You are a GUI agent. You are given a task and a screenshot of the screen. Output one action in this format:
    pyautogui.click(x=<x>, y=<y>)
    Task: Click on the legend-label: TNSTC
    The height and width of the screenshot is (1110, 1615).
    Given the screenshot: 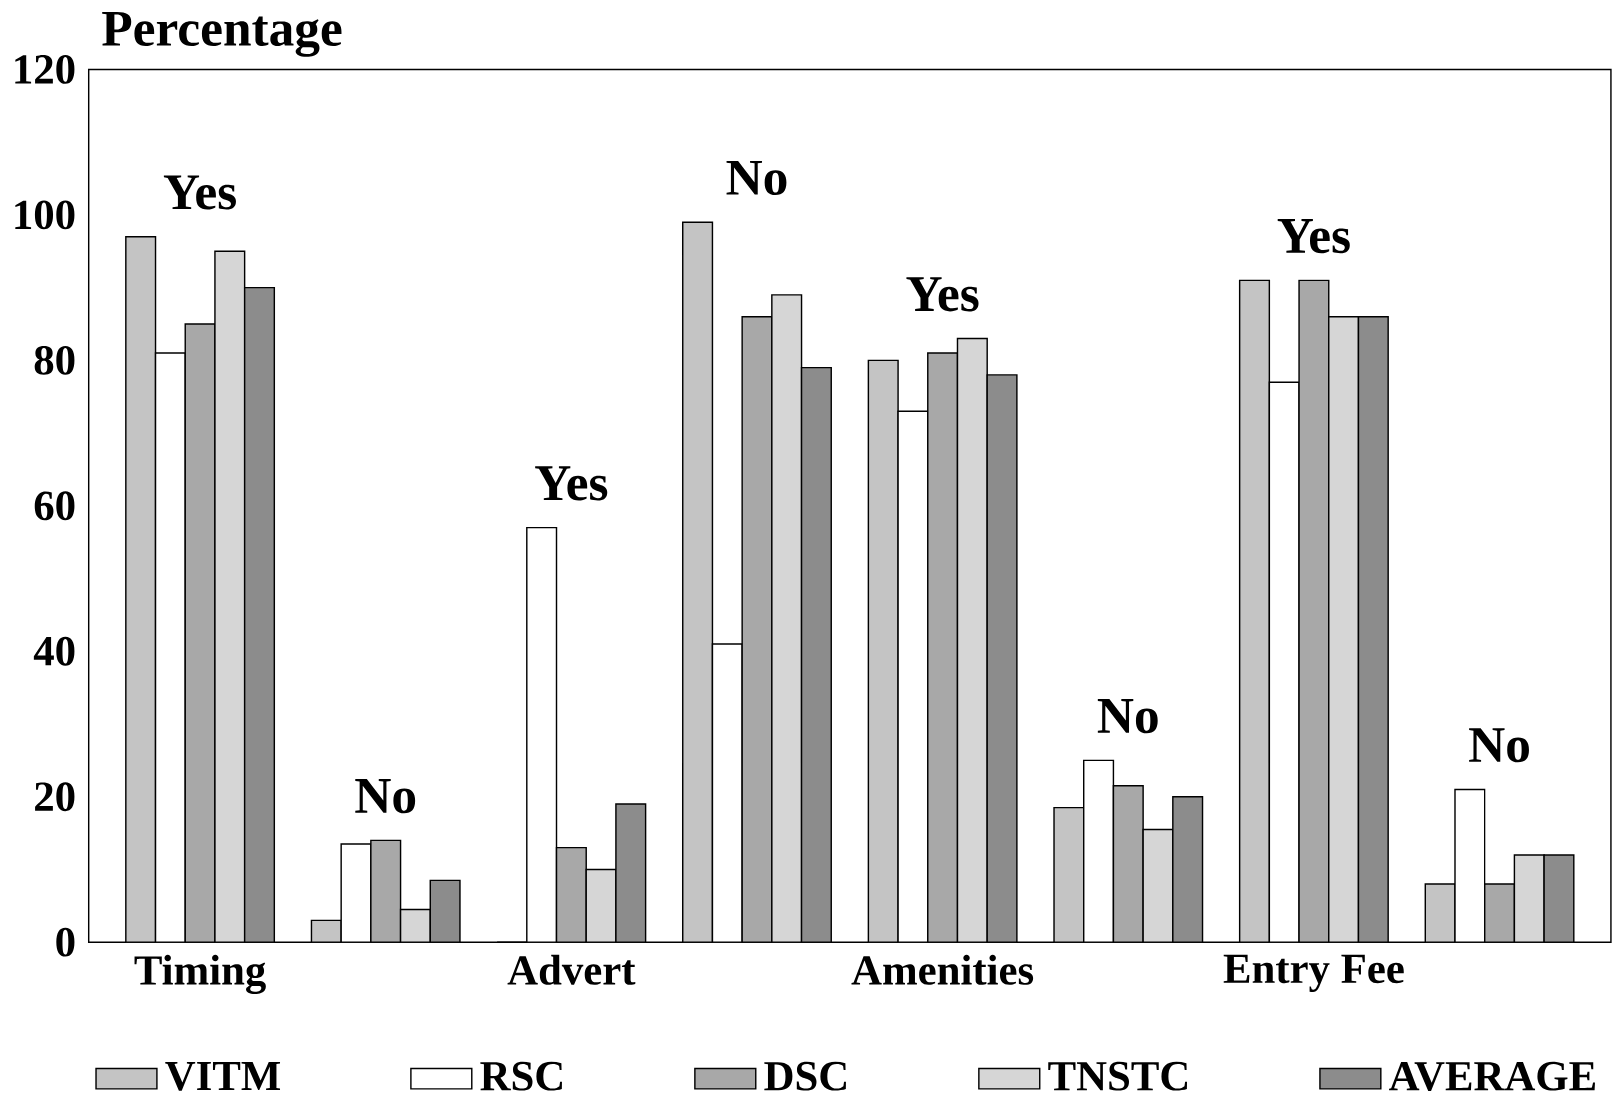 What is the action you would take?
    pyautogui.click(x=1118, y=1076)
    